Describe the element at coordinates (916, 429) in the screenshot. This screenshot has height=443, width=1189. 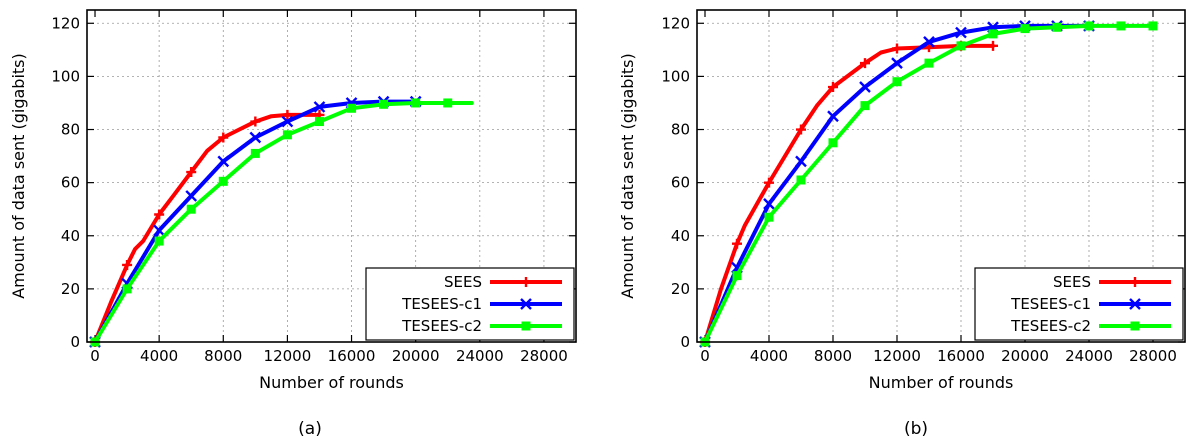
I see `panel-caption: (b)` at that location.